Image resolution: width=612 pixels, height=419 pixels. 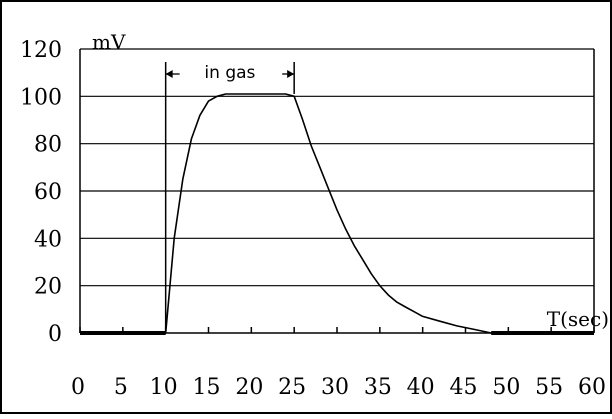 What do you see at coordinates (229, 197) in the screenshot?
I see `annotation-group: in gas` at bounding box center [229, 197].